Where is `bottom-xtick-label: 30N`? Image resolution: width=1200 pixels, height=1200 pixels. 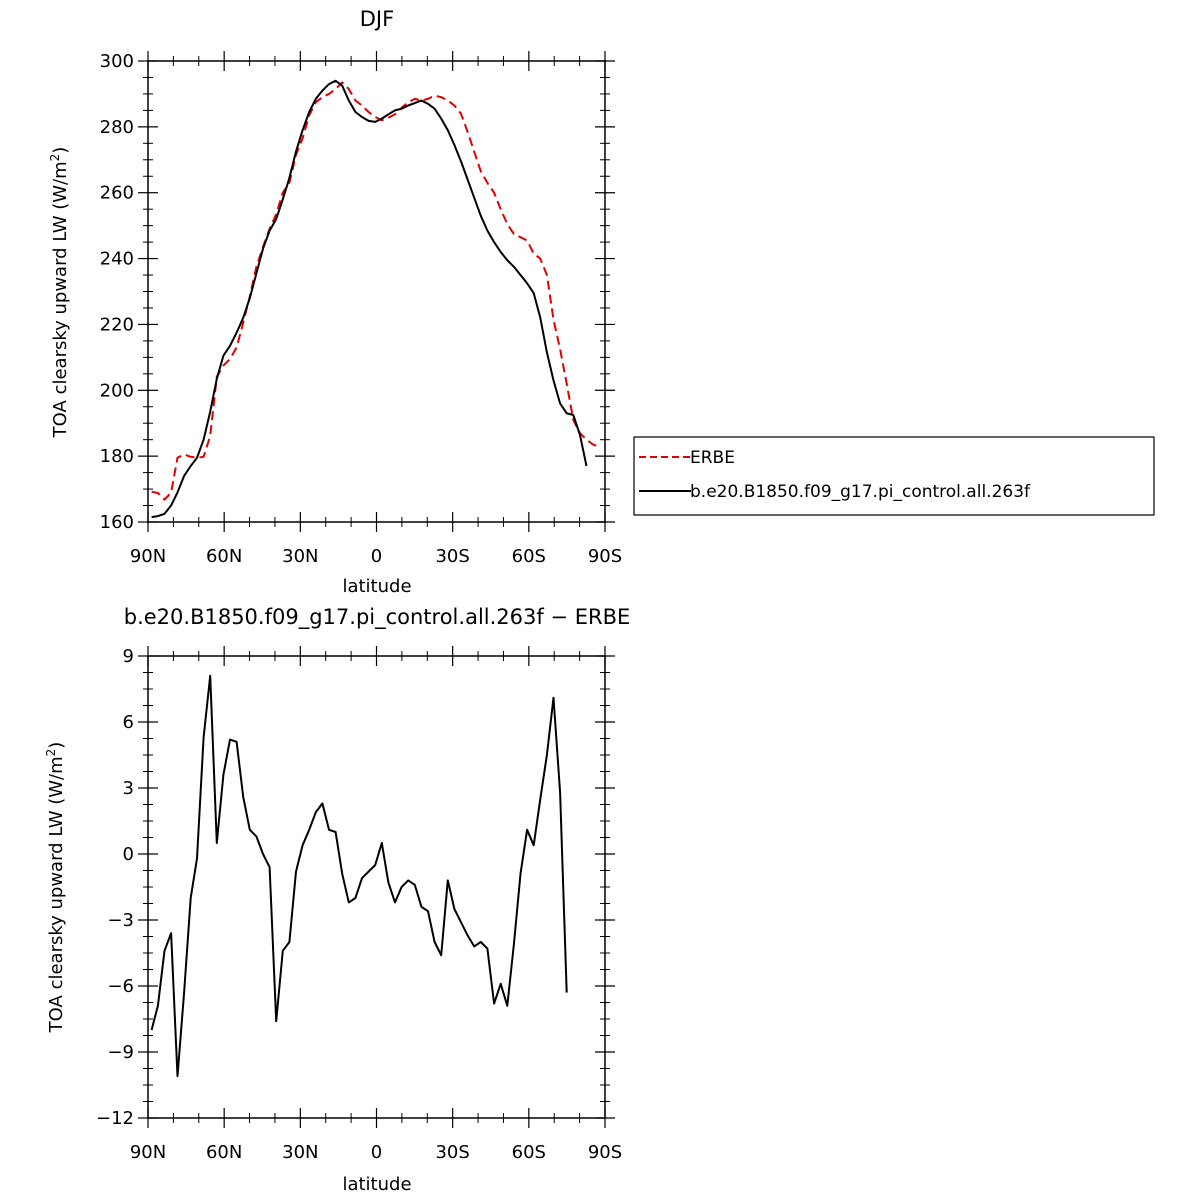 bottom-xtick-label: 30N is located at coordinates (300, 1152).